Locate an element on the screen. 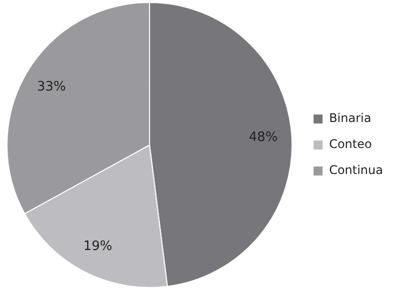  legend-label: Binaria is located at coordinates (350, 118).